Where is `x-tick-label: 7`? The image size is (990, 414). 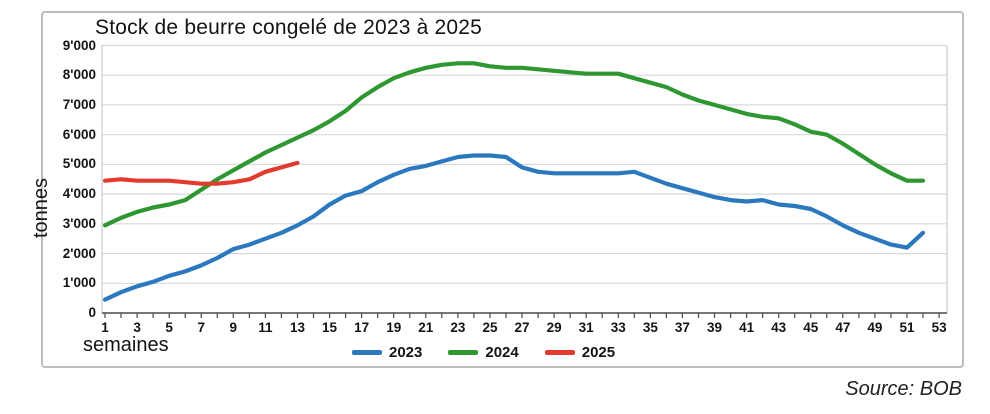 x-tick-label: 7 is located at coordinates (201, 327).